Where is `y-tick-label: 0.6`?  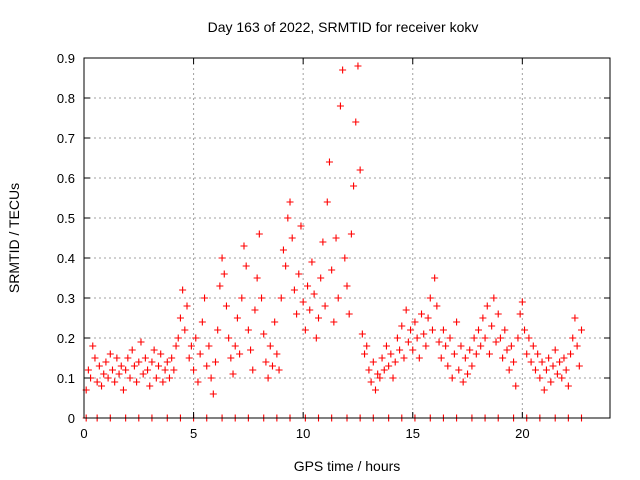 y-tick-label: 0.6 is located at coordinates (66, 178).